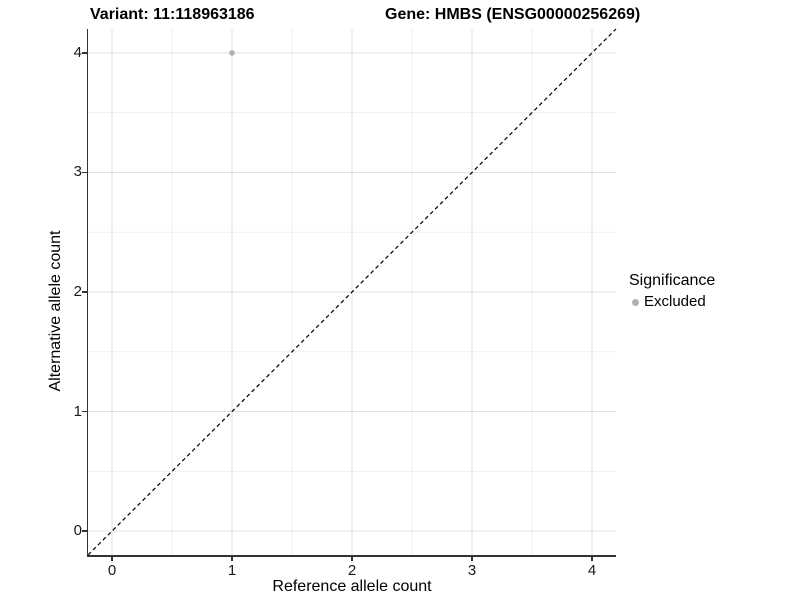 This screenshot has height=600, width=800. I want to click on x-tick-label: 4, so click(592, 570).